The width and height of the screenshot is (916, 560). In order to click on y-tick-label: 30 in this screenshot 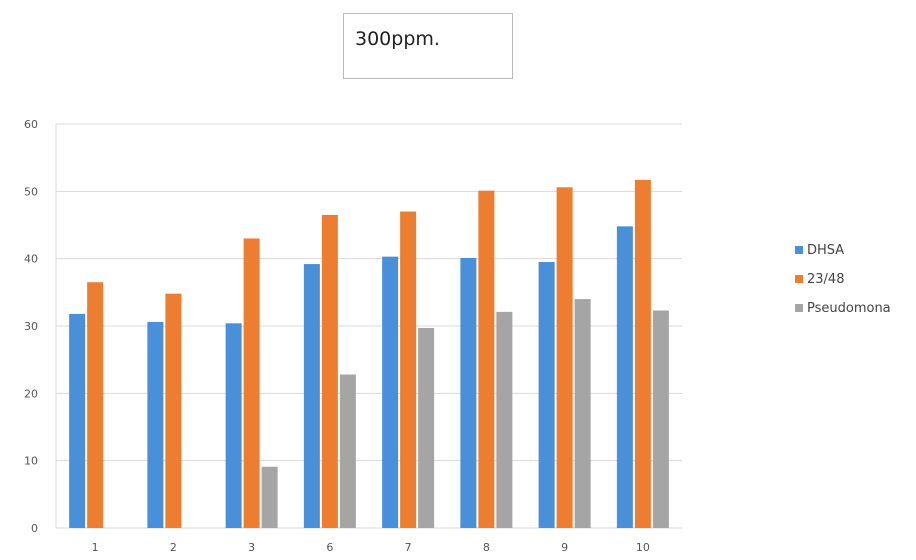, I will do `click(31, 326)`.